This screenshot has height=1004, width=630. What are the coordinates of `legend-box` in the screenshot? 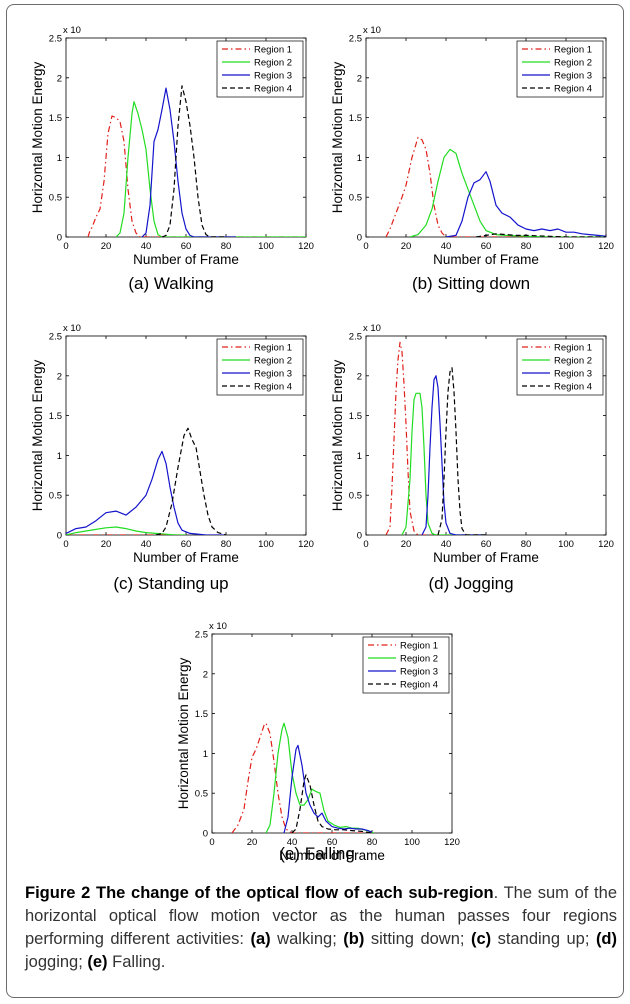 It's located at (260, 69).